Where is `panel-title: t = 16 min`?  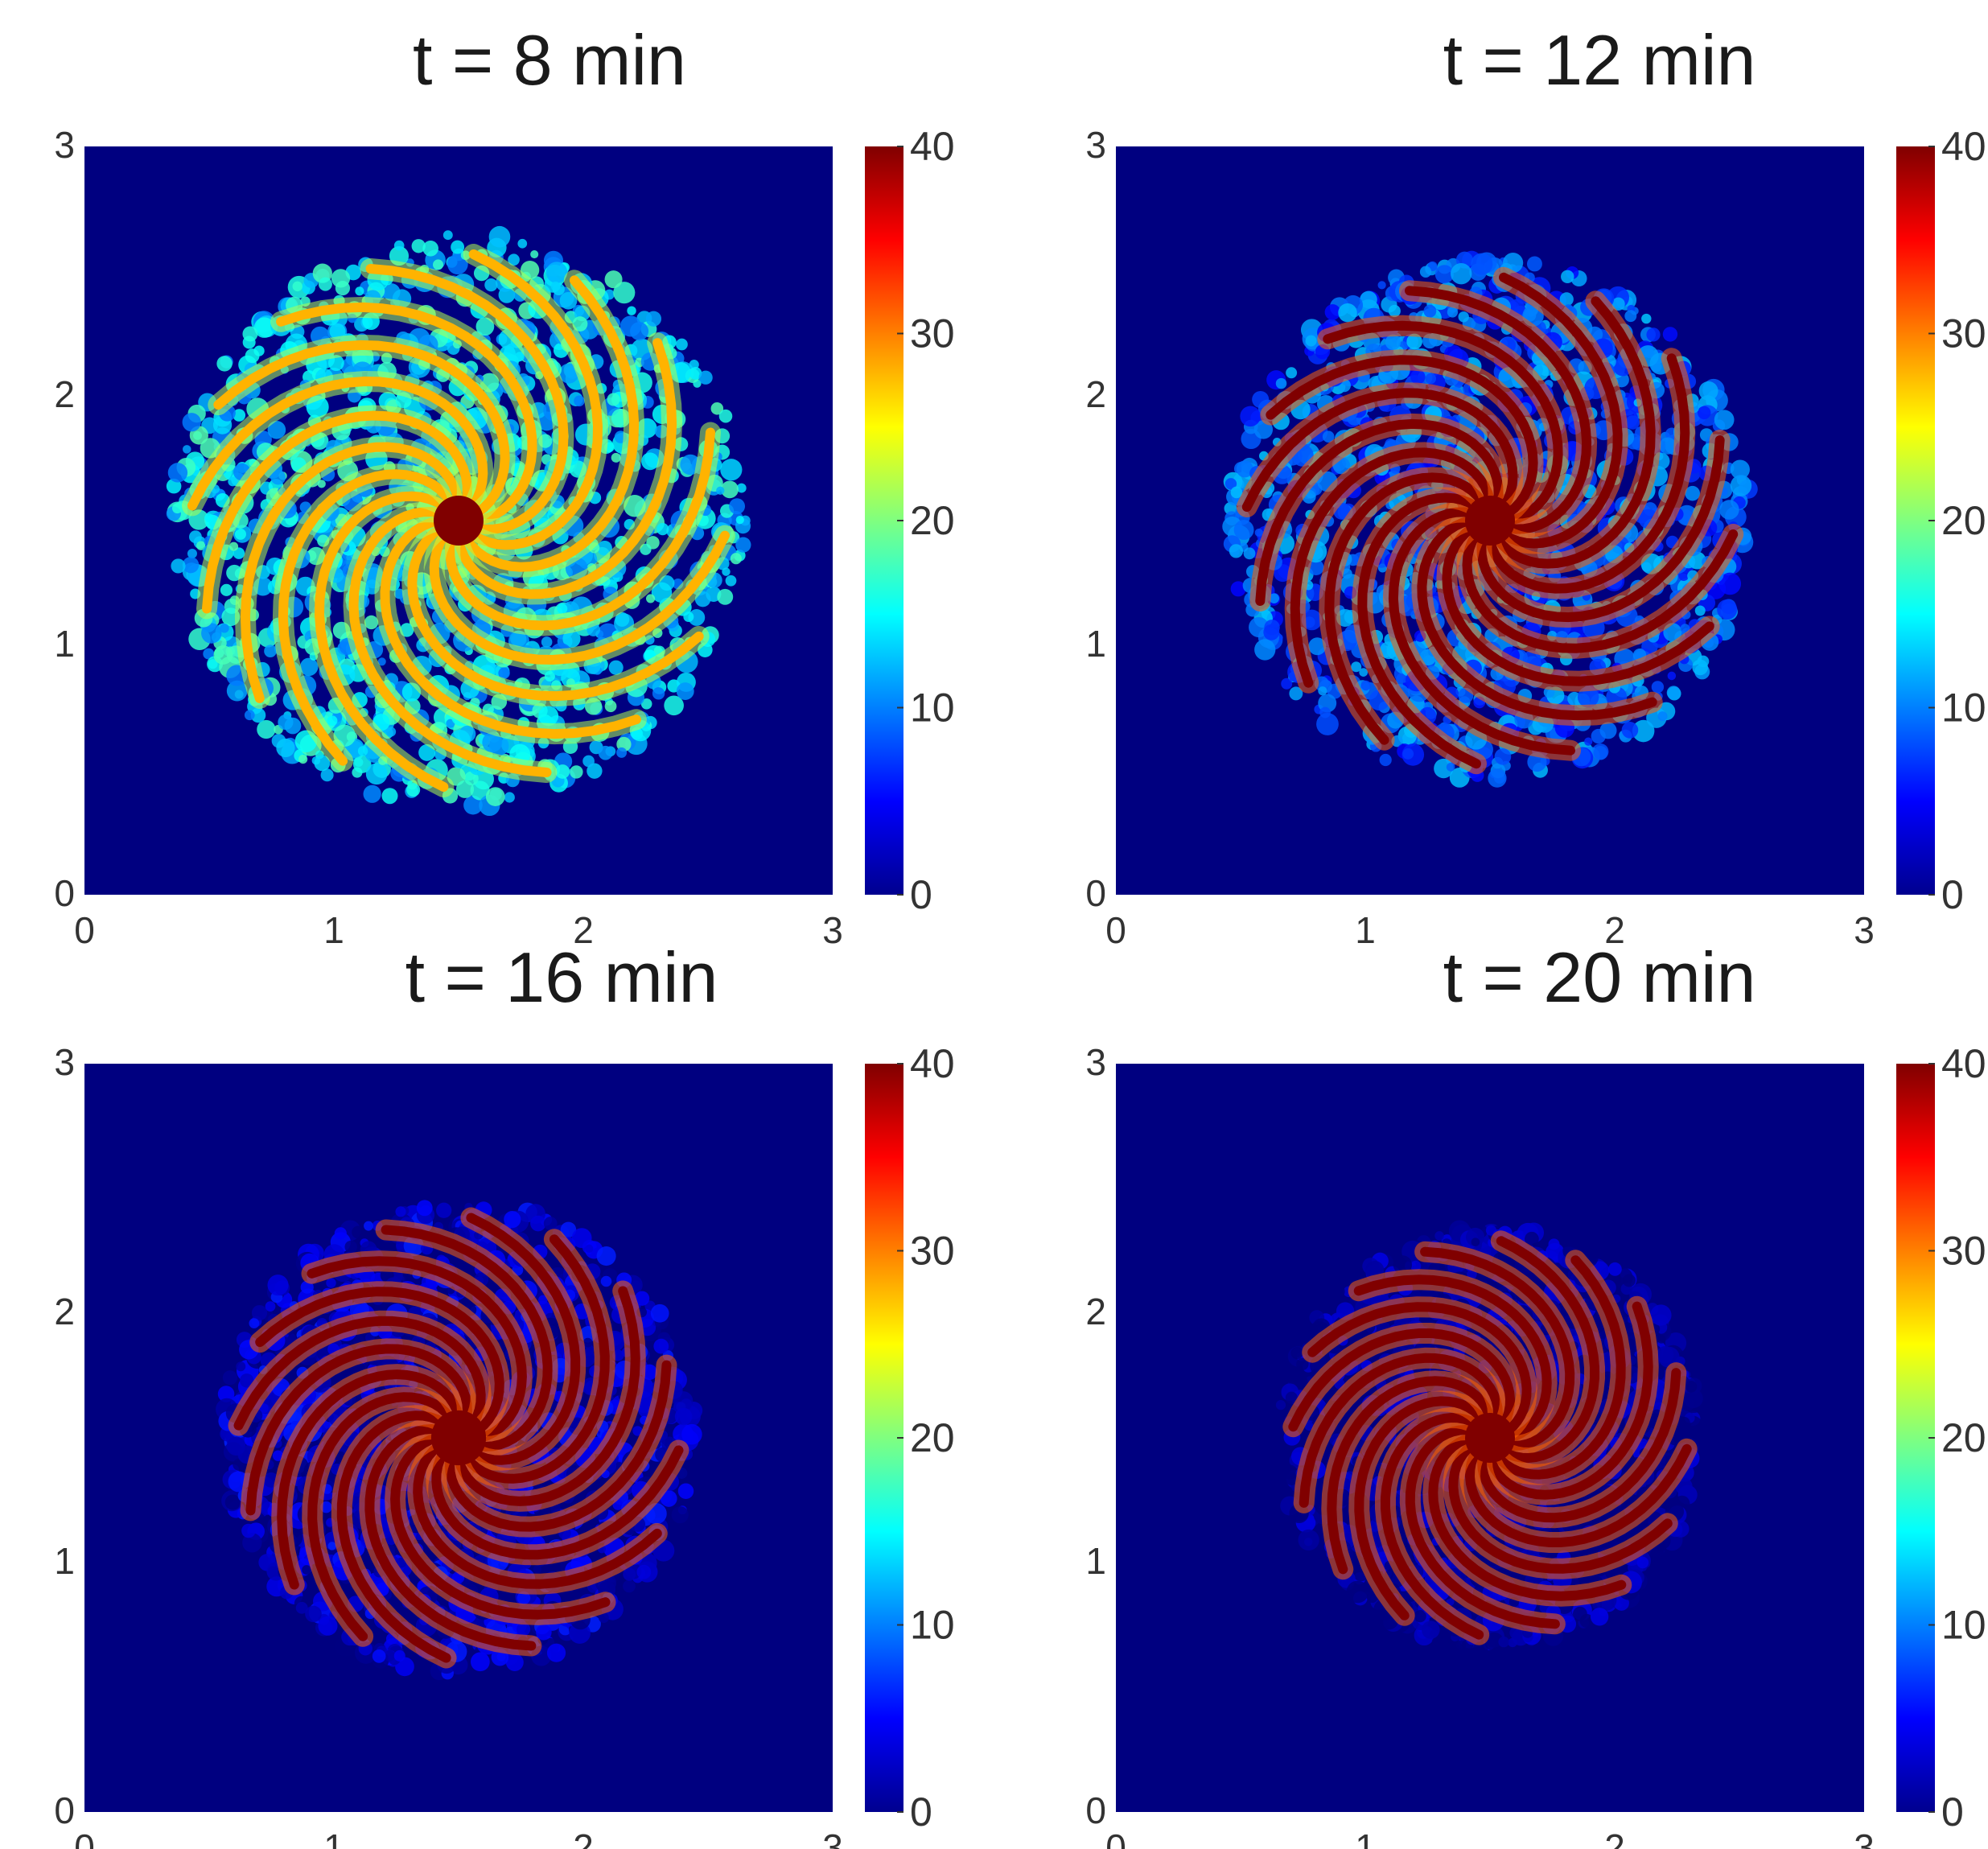
panel-title: t = 16 min is located at coordinates (561, 977).